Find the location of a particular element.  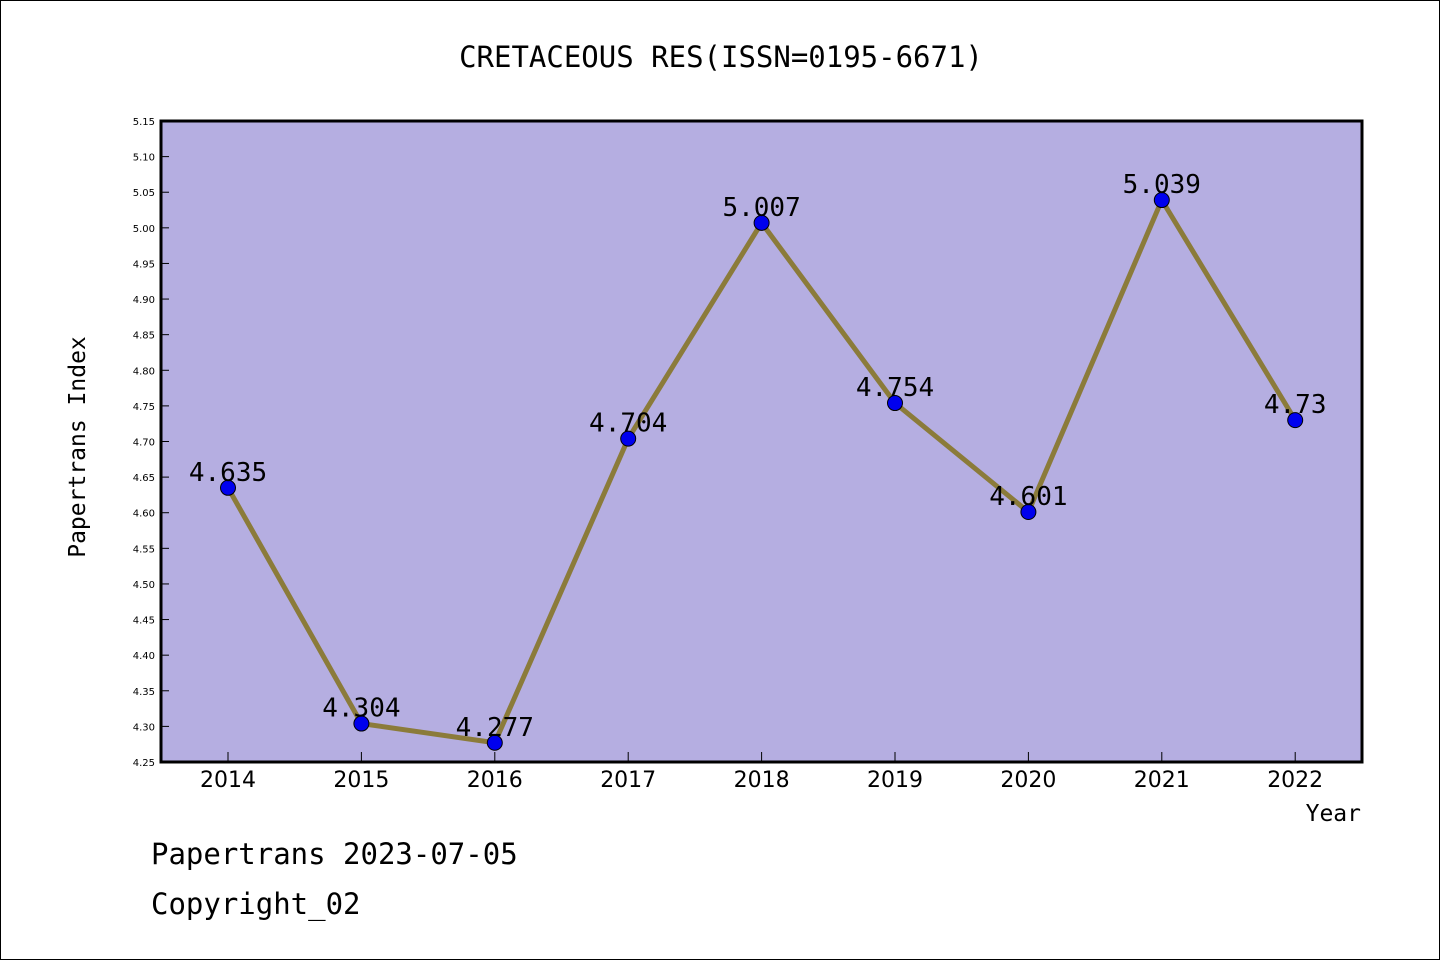

x-tick-label: 2017 is located at coordinates (628, 780).